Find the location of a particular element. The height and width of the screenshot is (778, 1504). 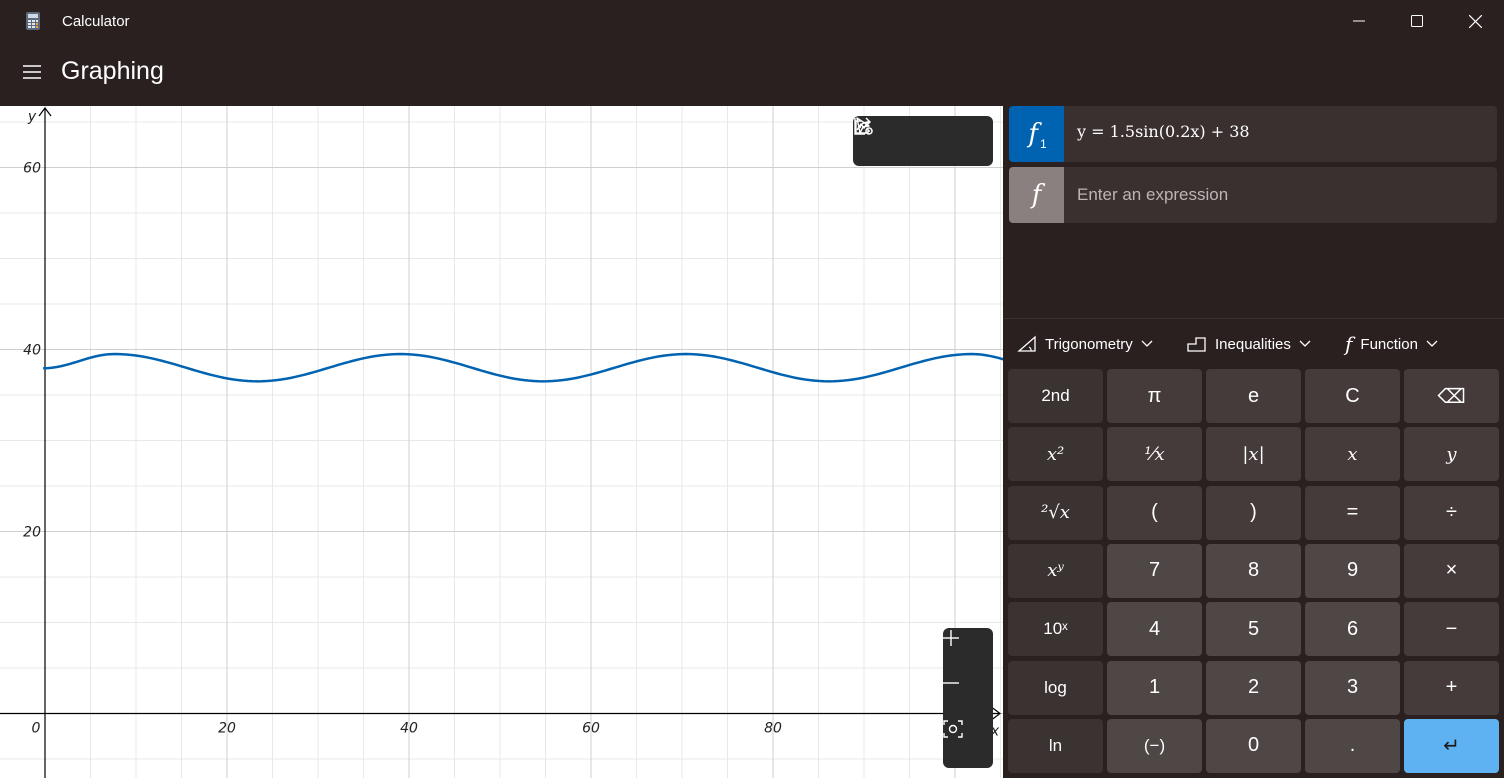

digit-0-key: 0 is located at coordinates (1253, 745).